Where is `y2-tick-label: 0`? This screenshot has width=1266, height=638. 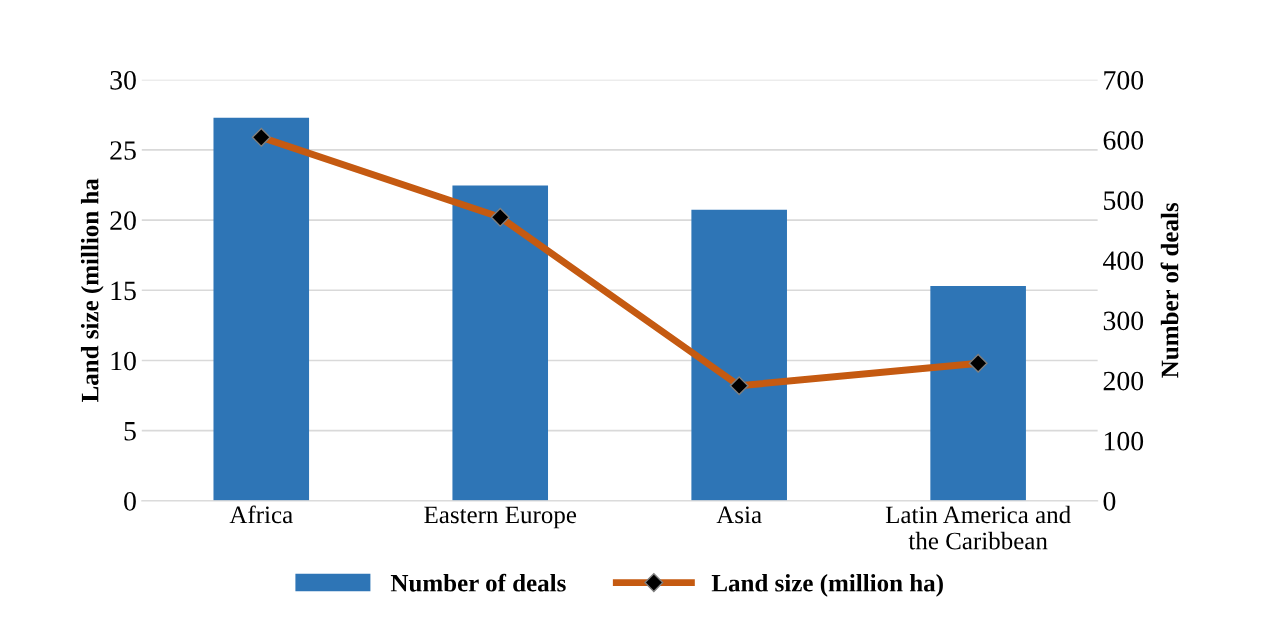
y2-tick-label: 0 is located at coordinates (1109, 501).